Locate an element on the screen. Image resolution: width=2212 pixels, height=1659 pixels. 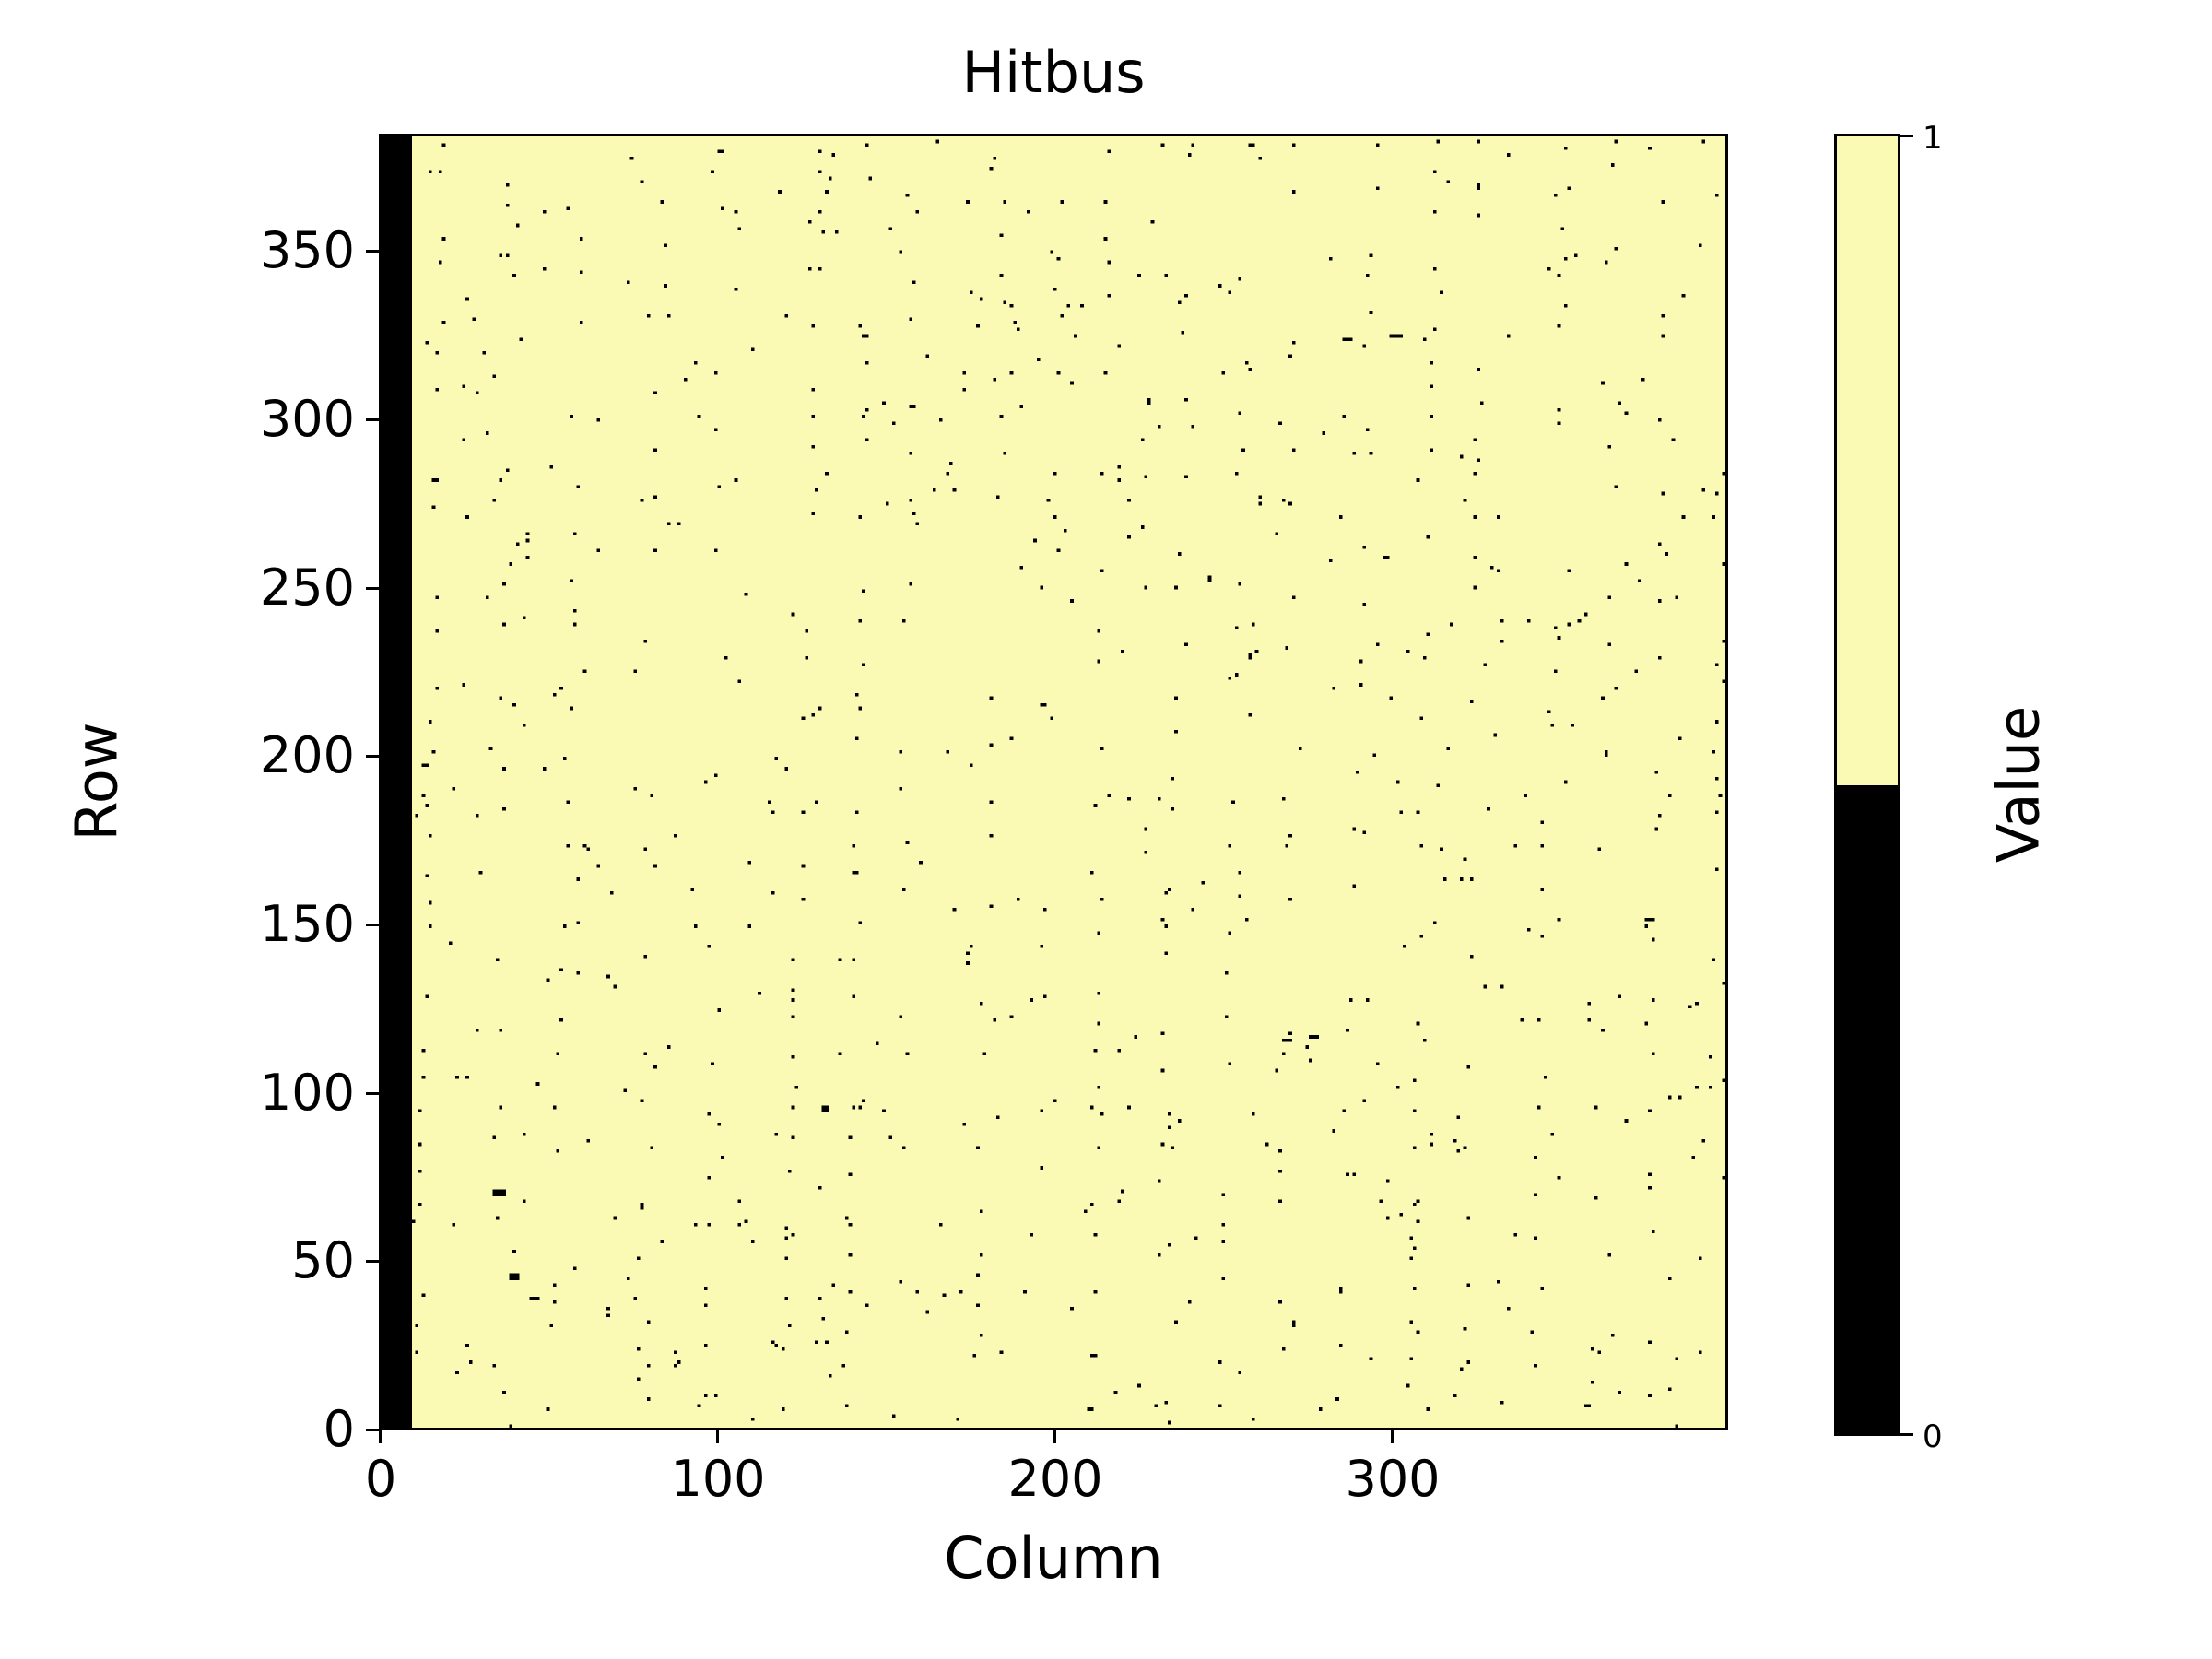
colorbar-tick-label-1: 1 is located at coordinates (1933, 138).